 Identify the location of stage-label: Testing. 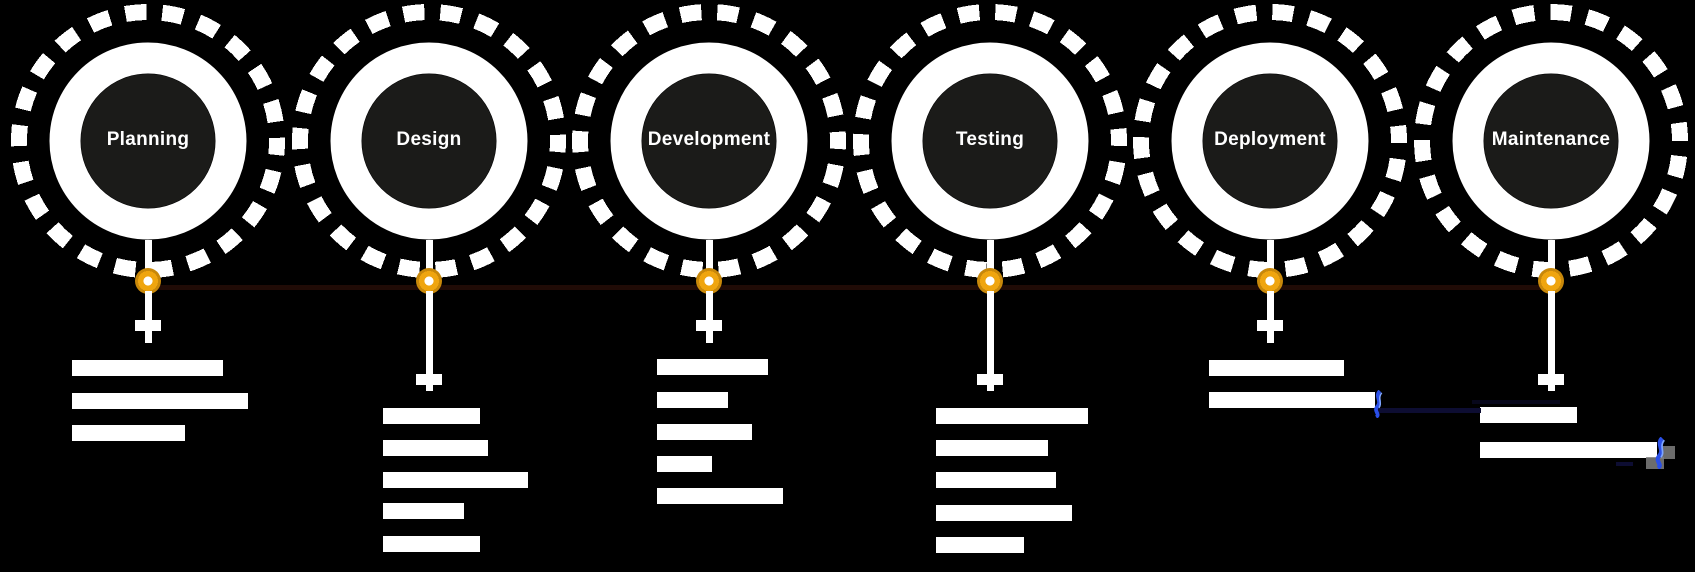
(990, 139).